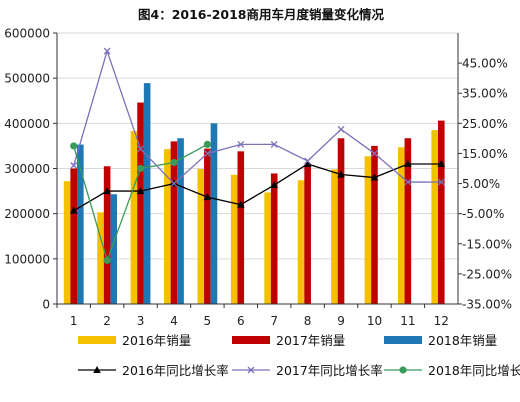  Describe the element at coordinates (214, 213) in the screenshot. I see `bar-2018年销量-5` at that location.